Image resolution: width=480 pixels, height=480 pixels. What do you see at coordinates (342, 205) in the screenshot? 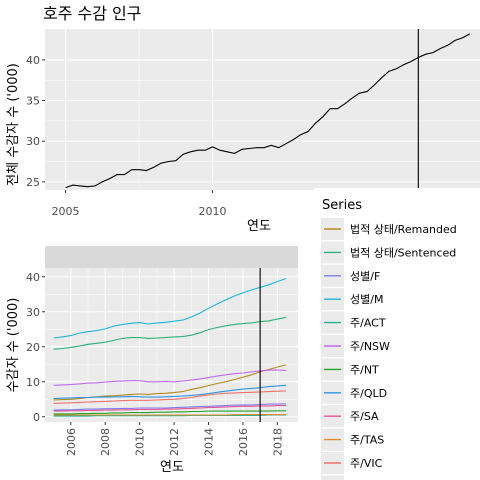
I see `legend-title: Series` at bounding box center [342, 205].